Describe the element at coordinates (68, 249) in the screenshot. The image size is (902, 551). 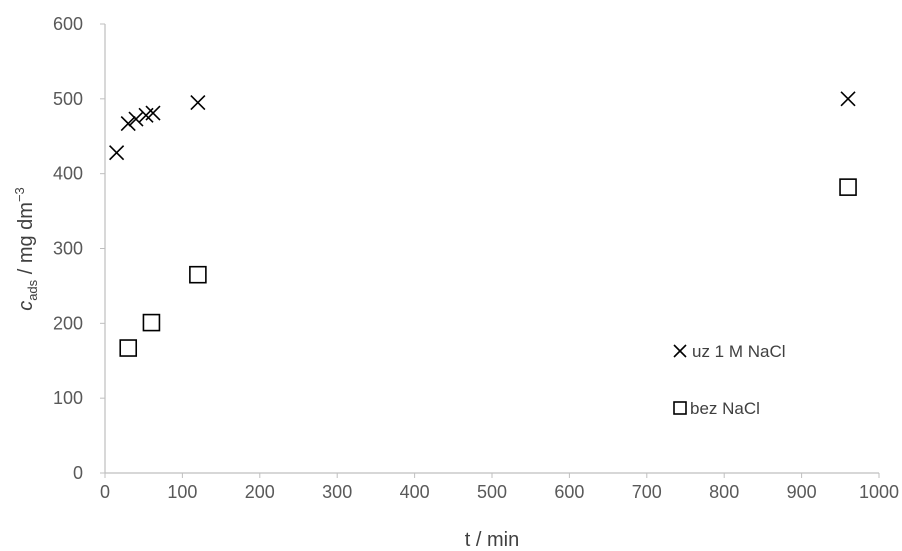
I see `y-tick-label: 300` at that location.